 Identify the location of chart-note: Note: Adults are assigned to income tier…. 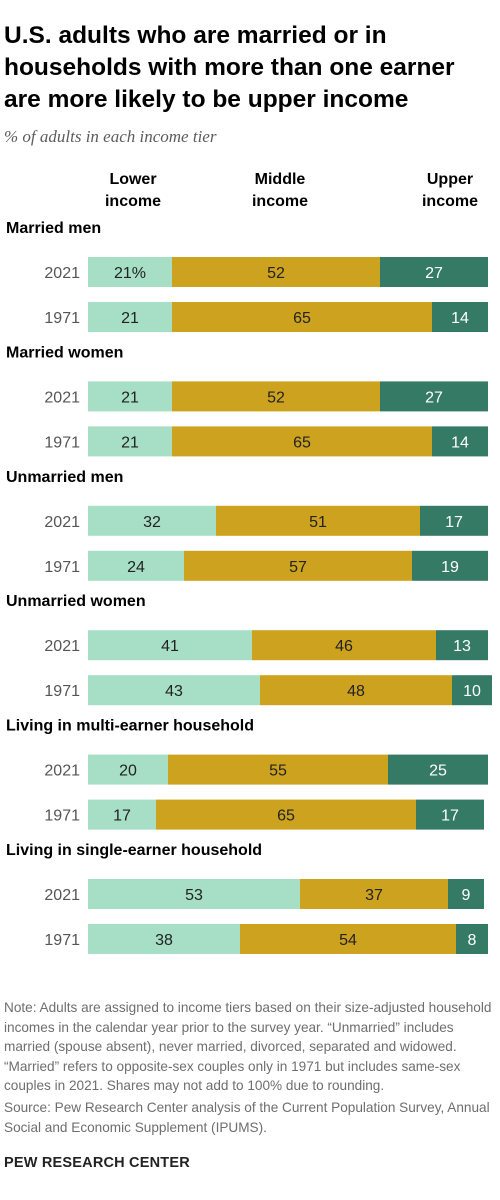
(248, 1047).